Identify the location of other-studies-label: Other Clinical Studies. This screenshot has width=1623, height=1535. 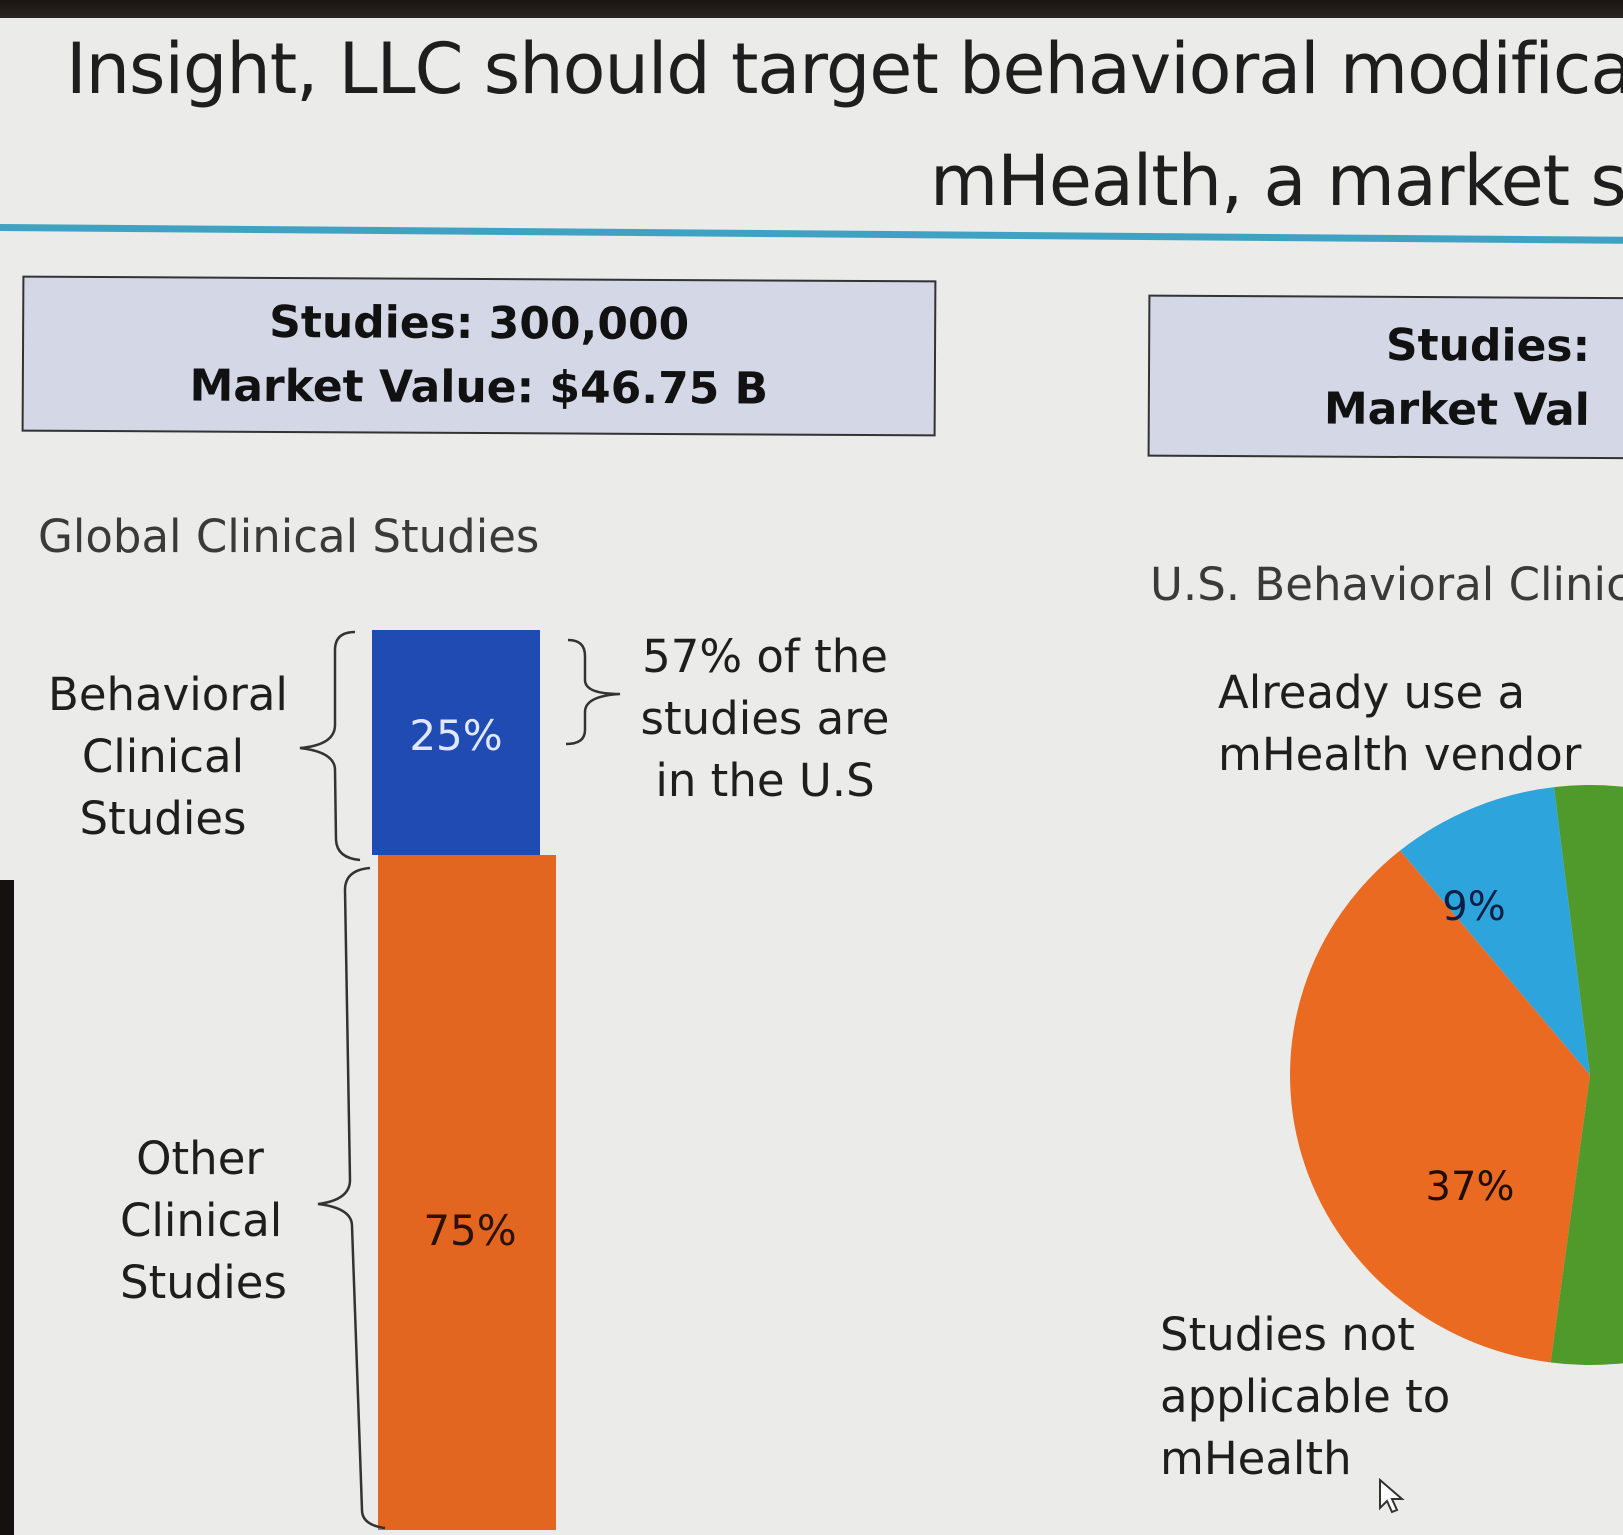
(203, 1220).